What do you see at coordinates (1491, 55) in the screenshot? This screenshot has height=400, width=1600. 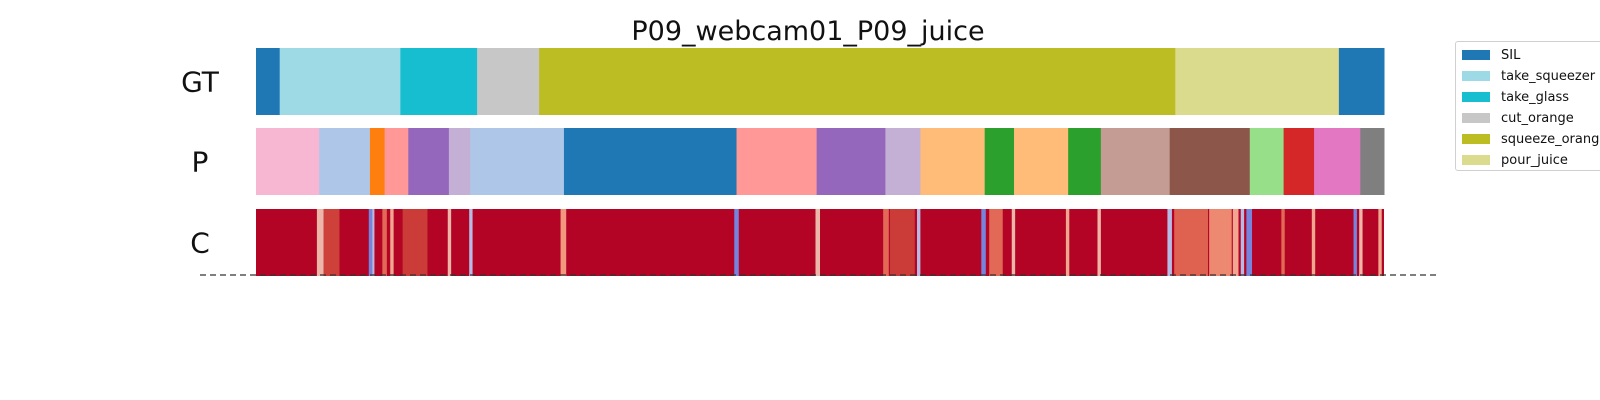 I see `legend-item-sil: SIL` at bounding box center [1491, 55].